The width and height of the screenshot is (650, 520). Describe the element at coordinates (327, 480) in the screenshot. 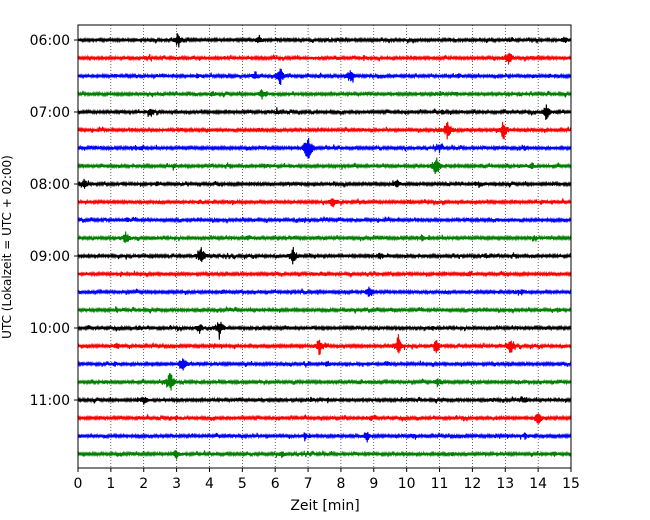

I see `x-axis-ticks: 0 1 2 3 4 5 6 7 8 9 10 11 12 13 14 15` at that location.